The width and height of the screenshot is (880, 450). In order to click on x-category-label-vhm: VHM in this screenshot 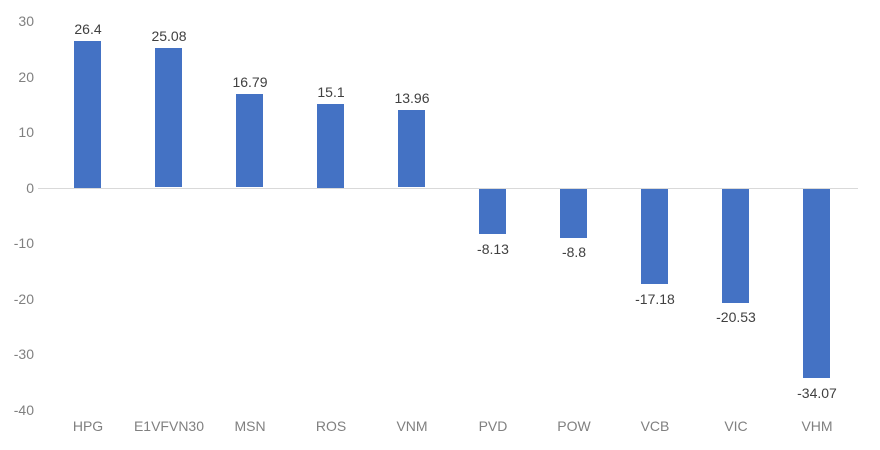, I will do `click(817, 426)`.